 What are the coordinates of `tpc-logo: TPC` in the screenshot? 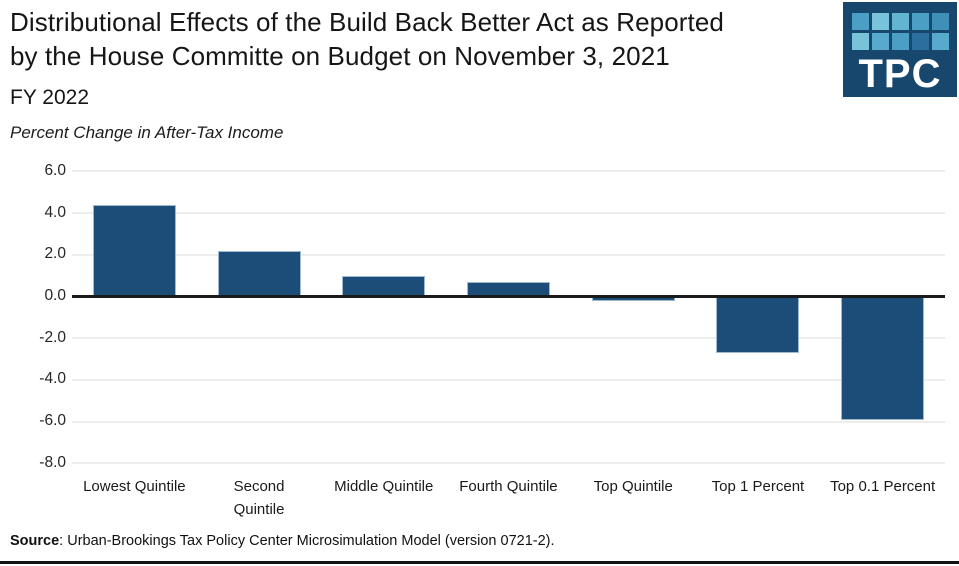 It's located at (900, 49).